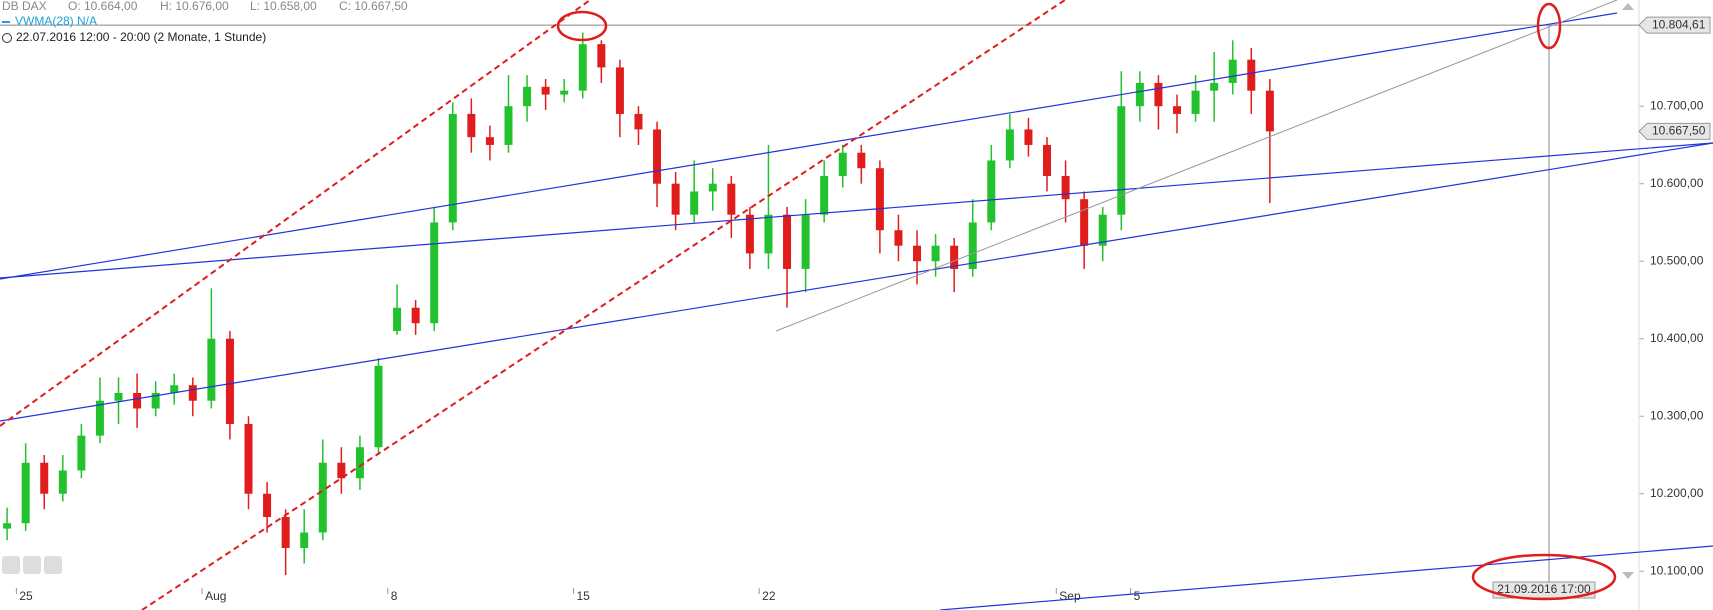 This screenshot has height=610, width=1713. What do you see at coordinates (1679, 24) in the screenshot?
I see `crosshair-price-label: 10.804,61` at bounding box center [1679, 24].